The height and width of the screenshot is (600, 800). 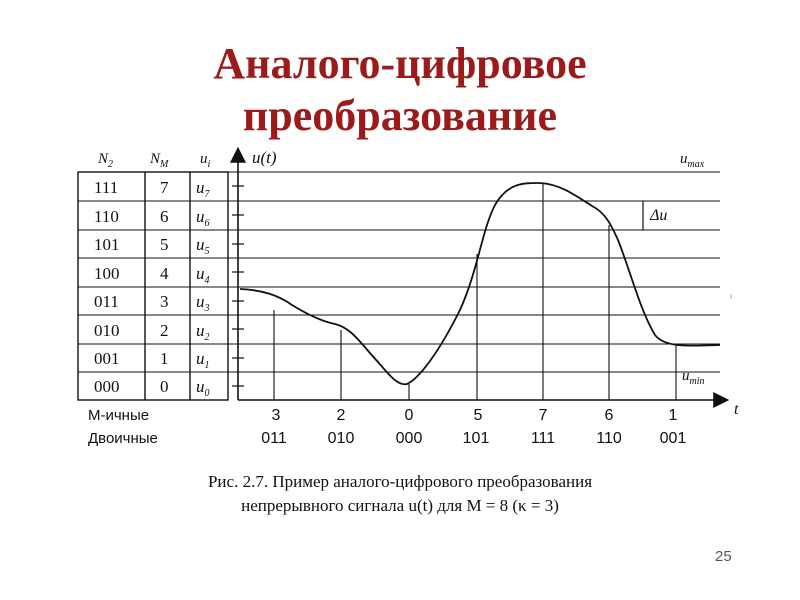 What do you see at coordinates (164, 330) in the screenshot?
I see `row-mary: 2` at bounding box center [164, 330].